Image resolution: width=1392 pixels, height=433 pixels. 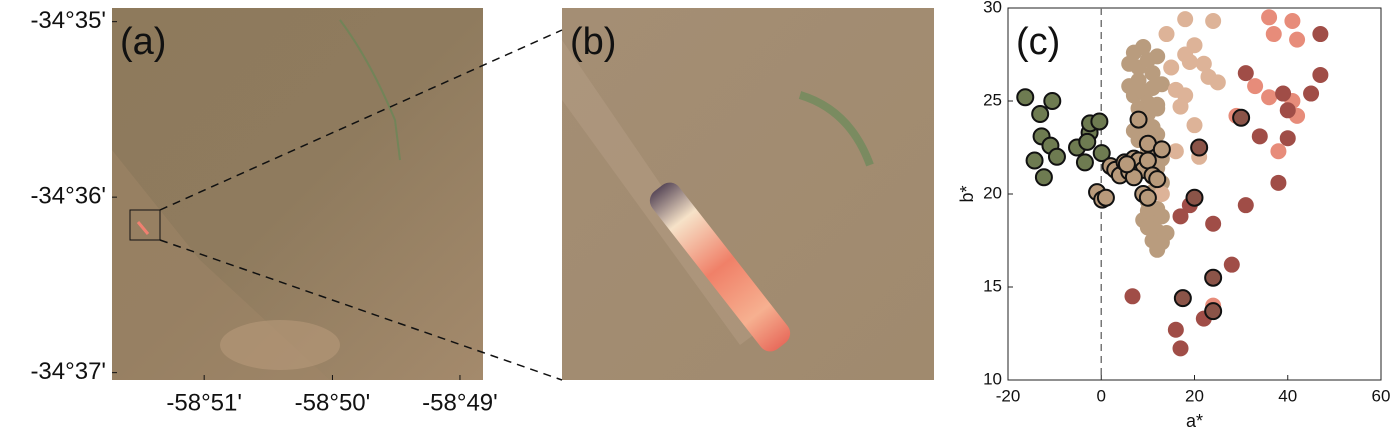 I want to click on x-tick-label: -20, so click(x=1008, y=395).